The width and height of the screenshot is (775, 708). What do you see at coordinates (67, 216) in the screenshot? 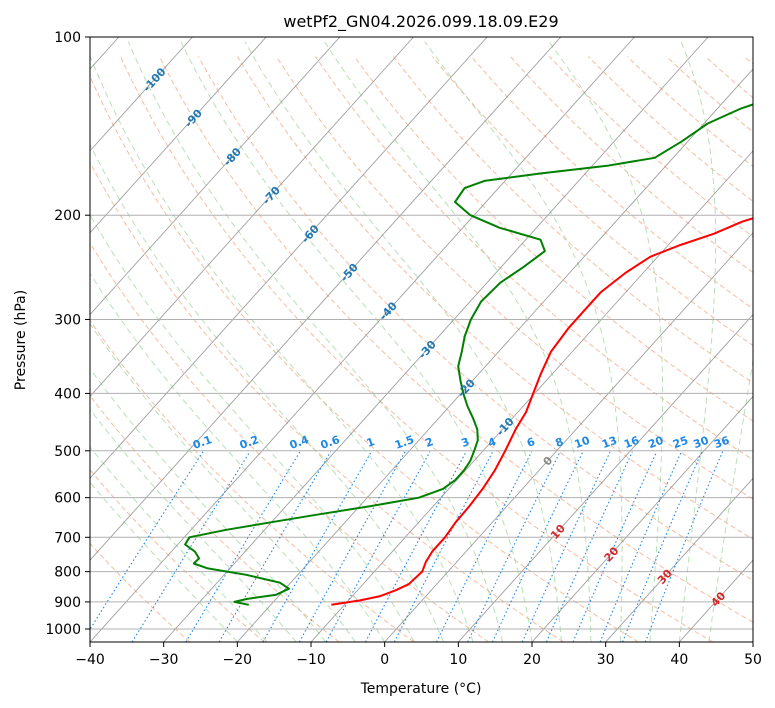
I see `y-tick-label: 200` at bounding box center [67, 216].